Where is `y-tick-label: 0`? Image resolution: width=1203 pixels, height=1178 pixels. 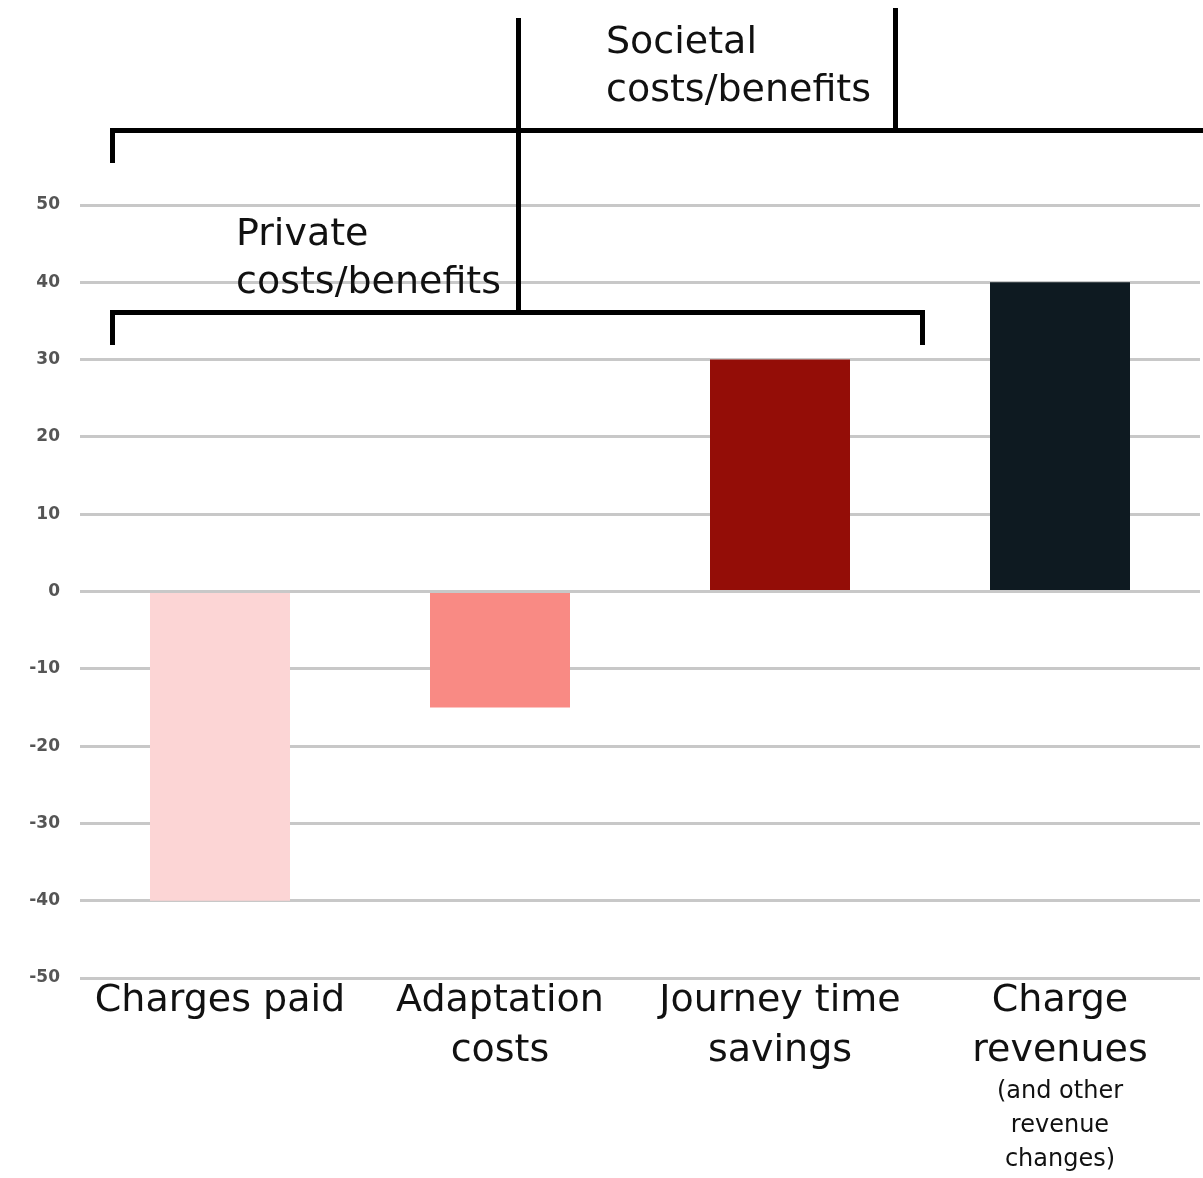
y-tick-label: 0 is located at coordinates (54, 589).